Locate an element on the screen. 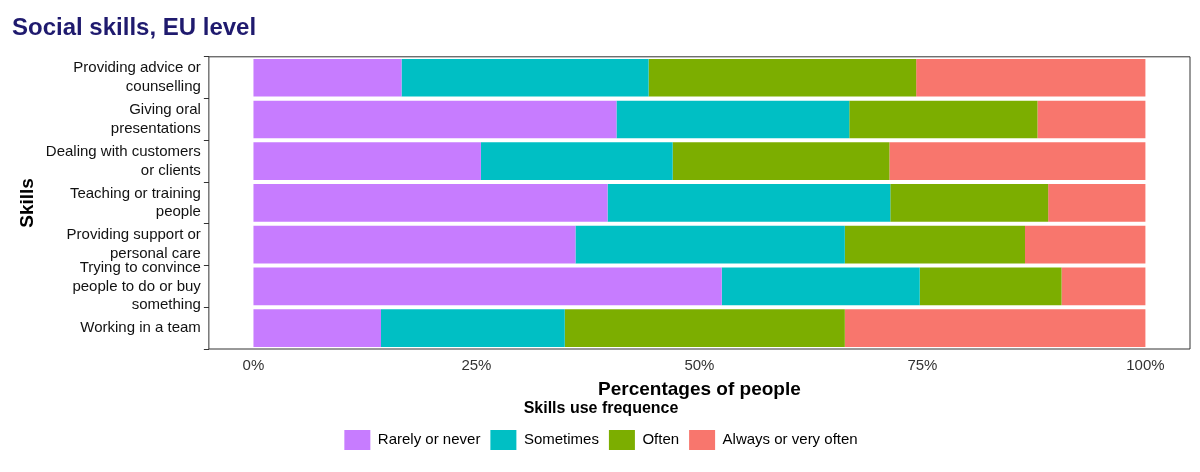 Image resolution: width=1200 pixels, height=472 pixels. x-tick-label: 50% is located at coordinates (699, 365).